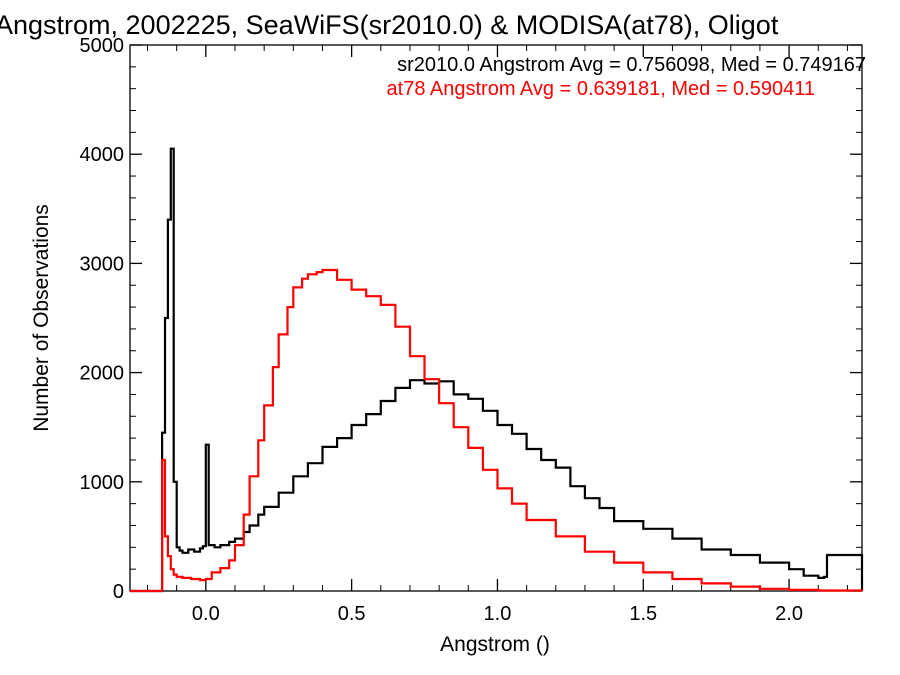 The width and height of the screenshot is (900, 675). Describe the element at coordinates (102, 374) in the screenshot. I see `y-tick-label: 2000` at that location.